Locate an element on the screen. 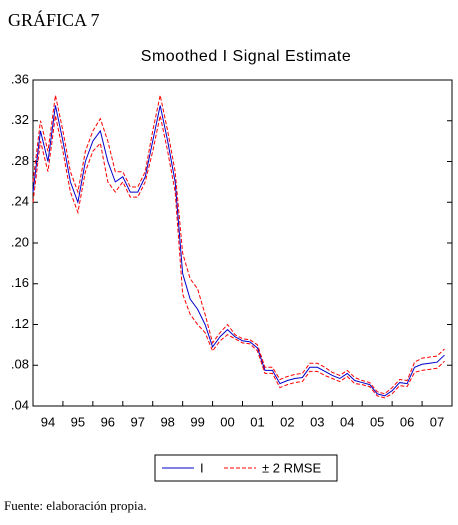 This screenshot has height=525, width=458. legend-label: I is located at coordinates (202, 467).